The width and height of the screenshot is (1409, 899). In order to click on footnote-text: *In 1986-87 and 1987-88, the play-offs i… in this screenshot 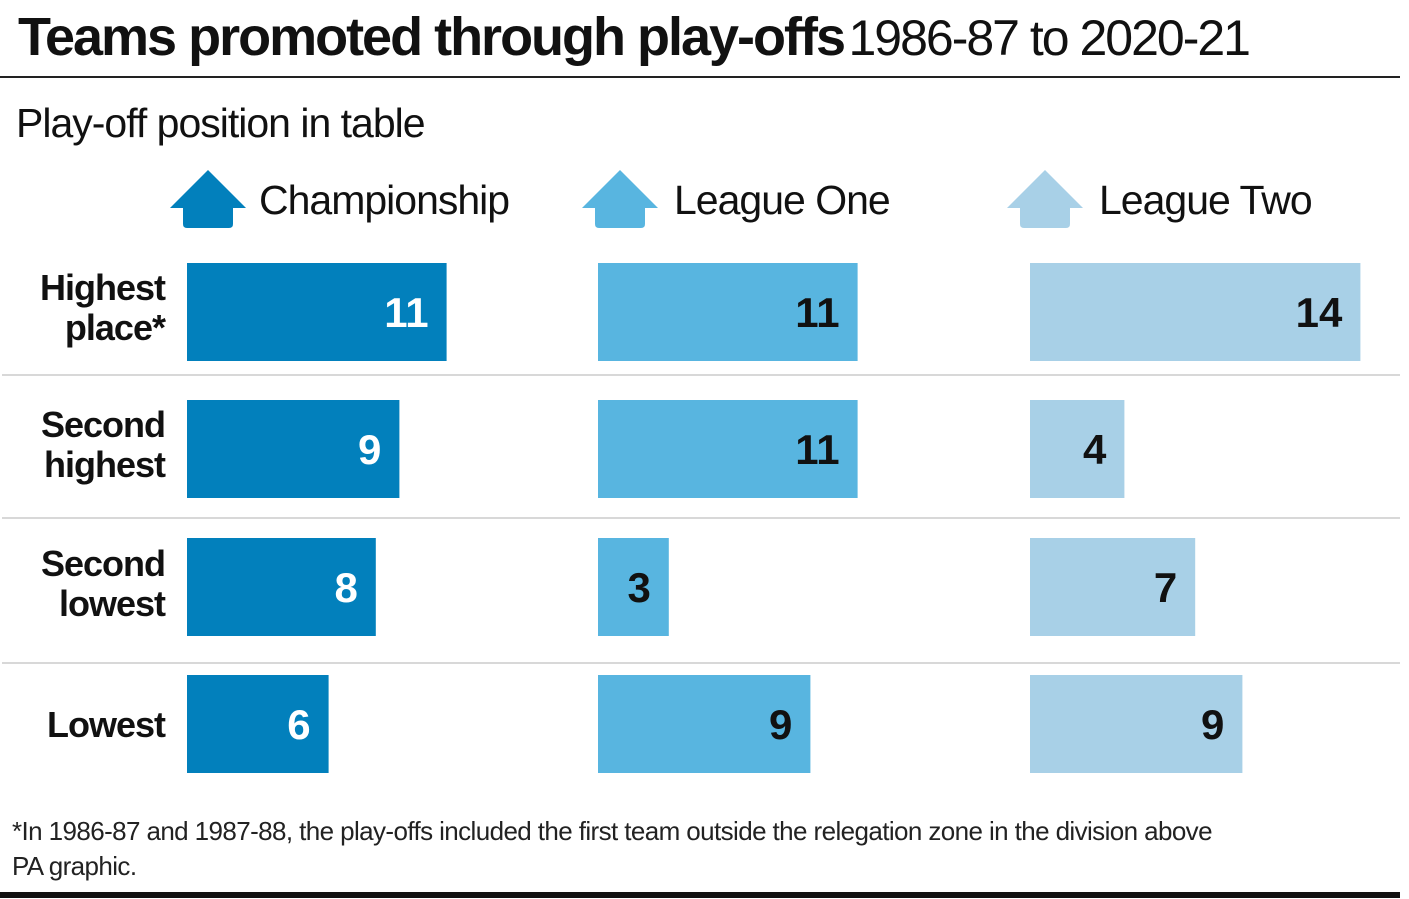, I will do `click(612, 831)`.